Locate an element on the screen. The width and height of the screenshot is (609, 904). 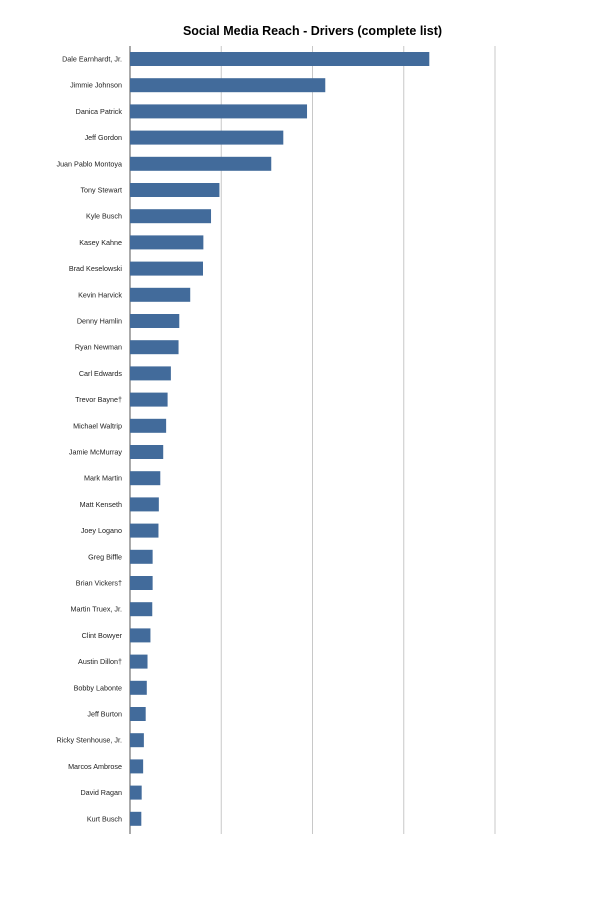
category-label: Kasey Kahne is located at coordinates (100, 242).